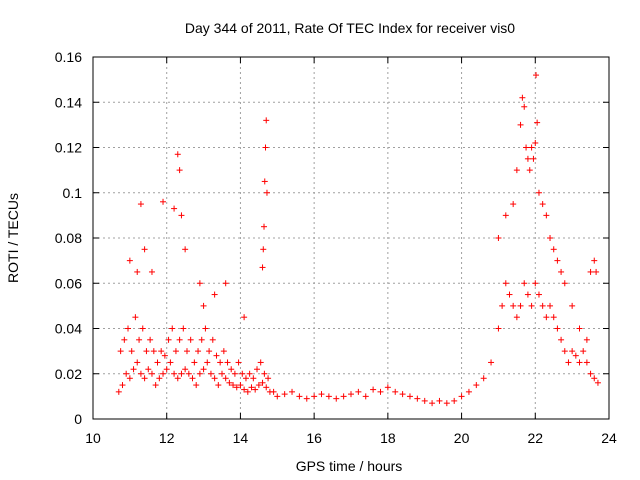 This screenshot has height=480, width=640. Describe the element at coordinates (68, 57) in the screenshot. I see `y-tick-label: 0.16` at that location.